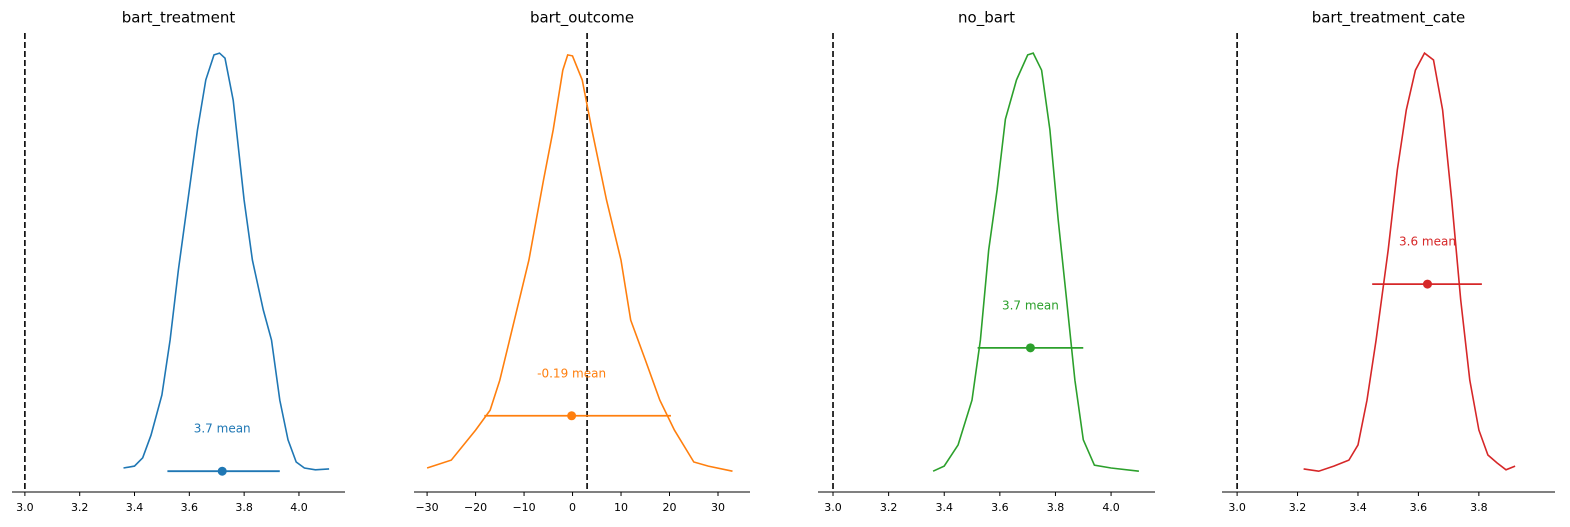  I want to click on mean-label: -0.19 mean, so click(571, 373).